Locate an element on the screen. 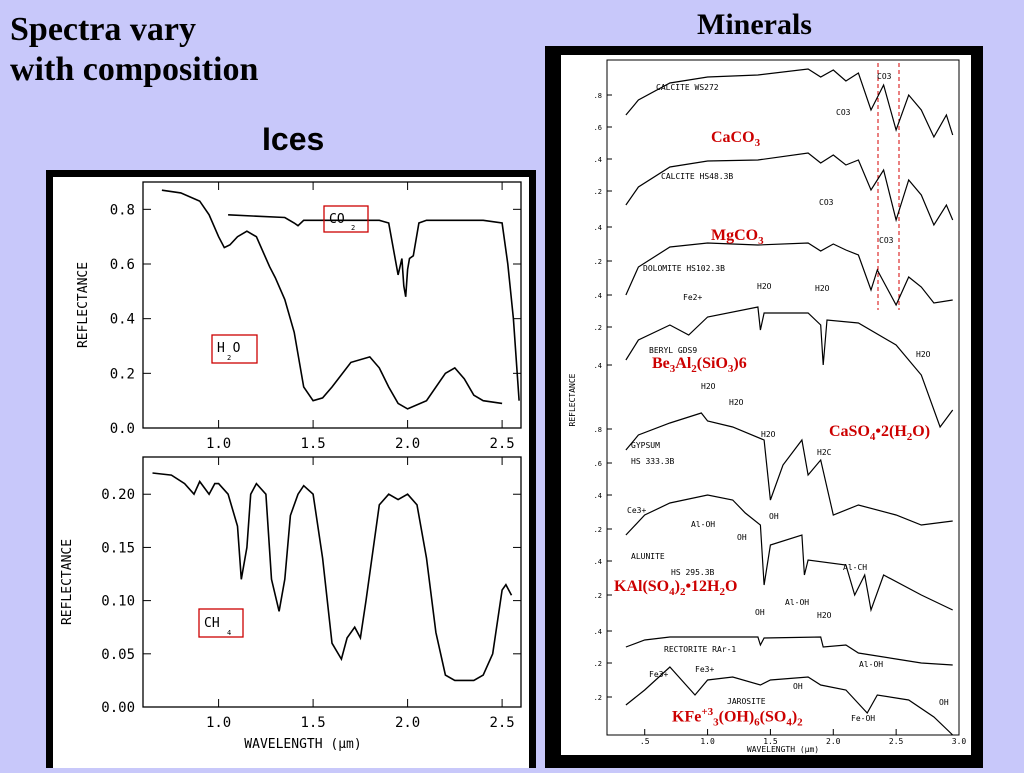  slide-title-line2: with composition is located at coordinates (134, 69).